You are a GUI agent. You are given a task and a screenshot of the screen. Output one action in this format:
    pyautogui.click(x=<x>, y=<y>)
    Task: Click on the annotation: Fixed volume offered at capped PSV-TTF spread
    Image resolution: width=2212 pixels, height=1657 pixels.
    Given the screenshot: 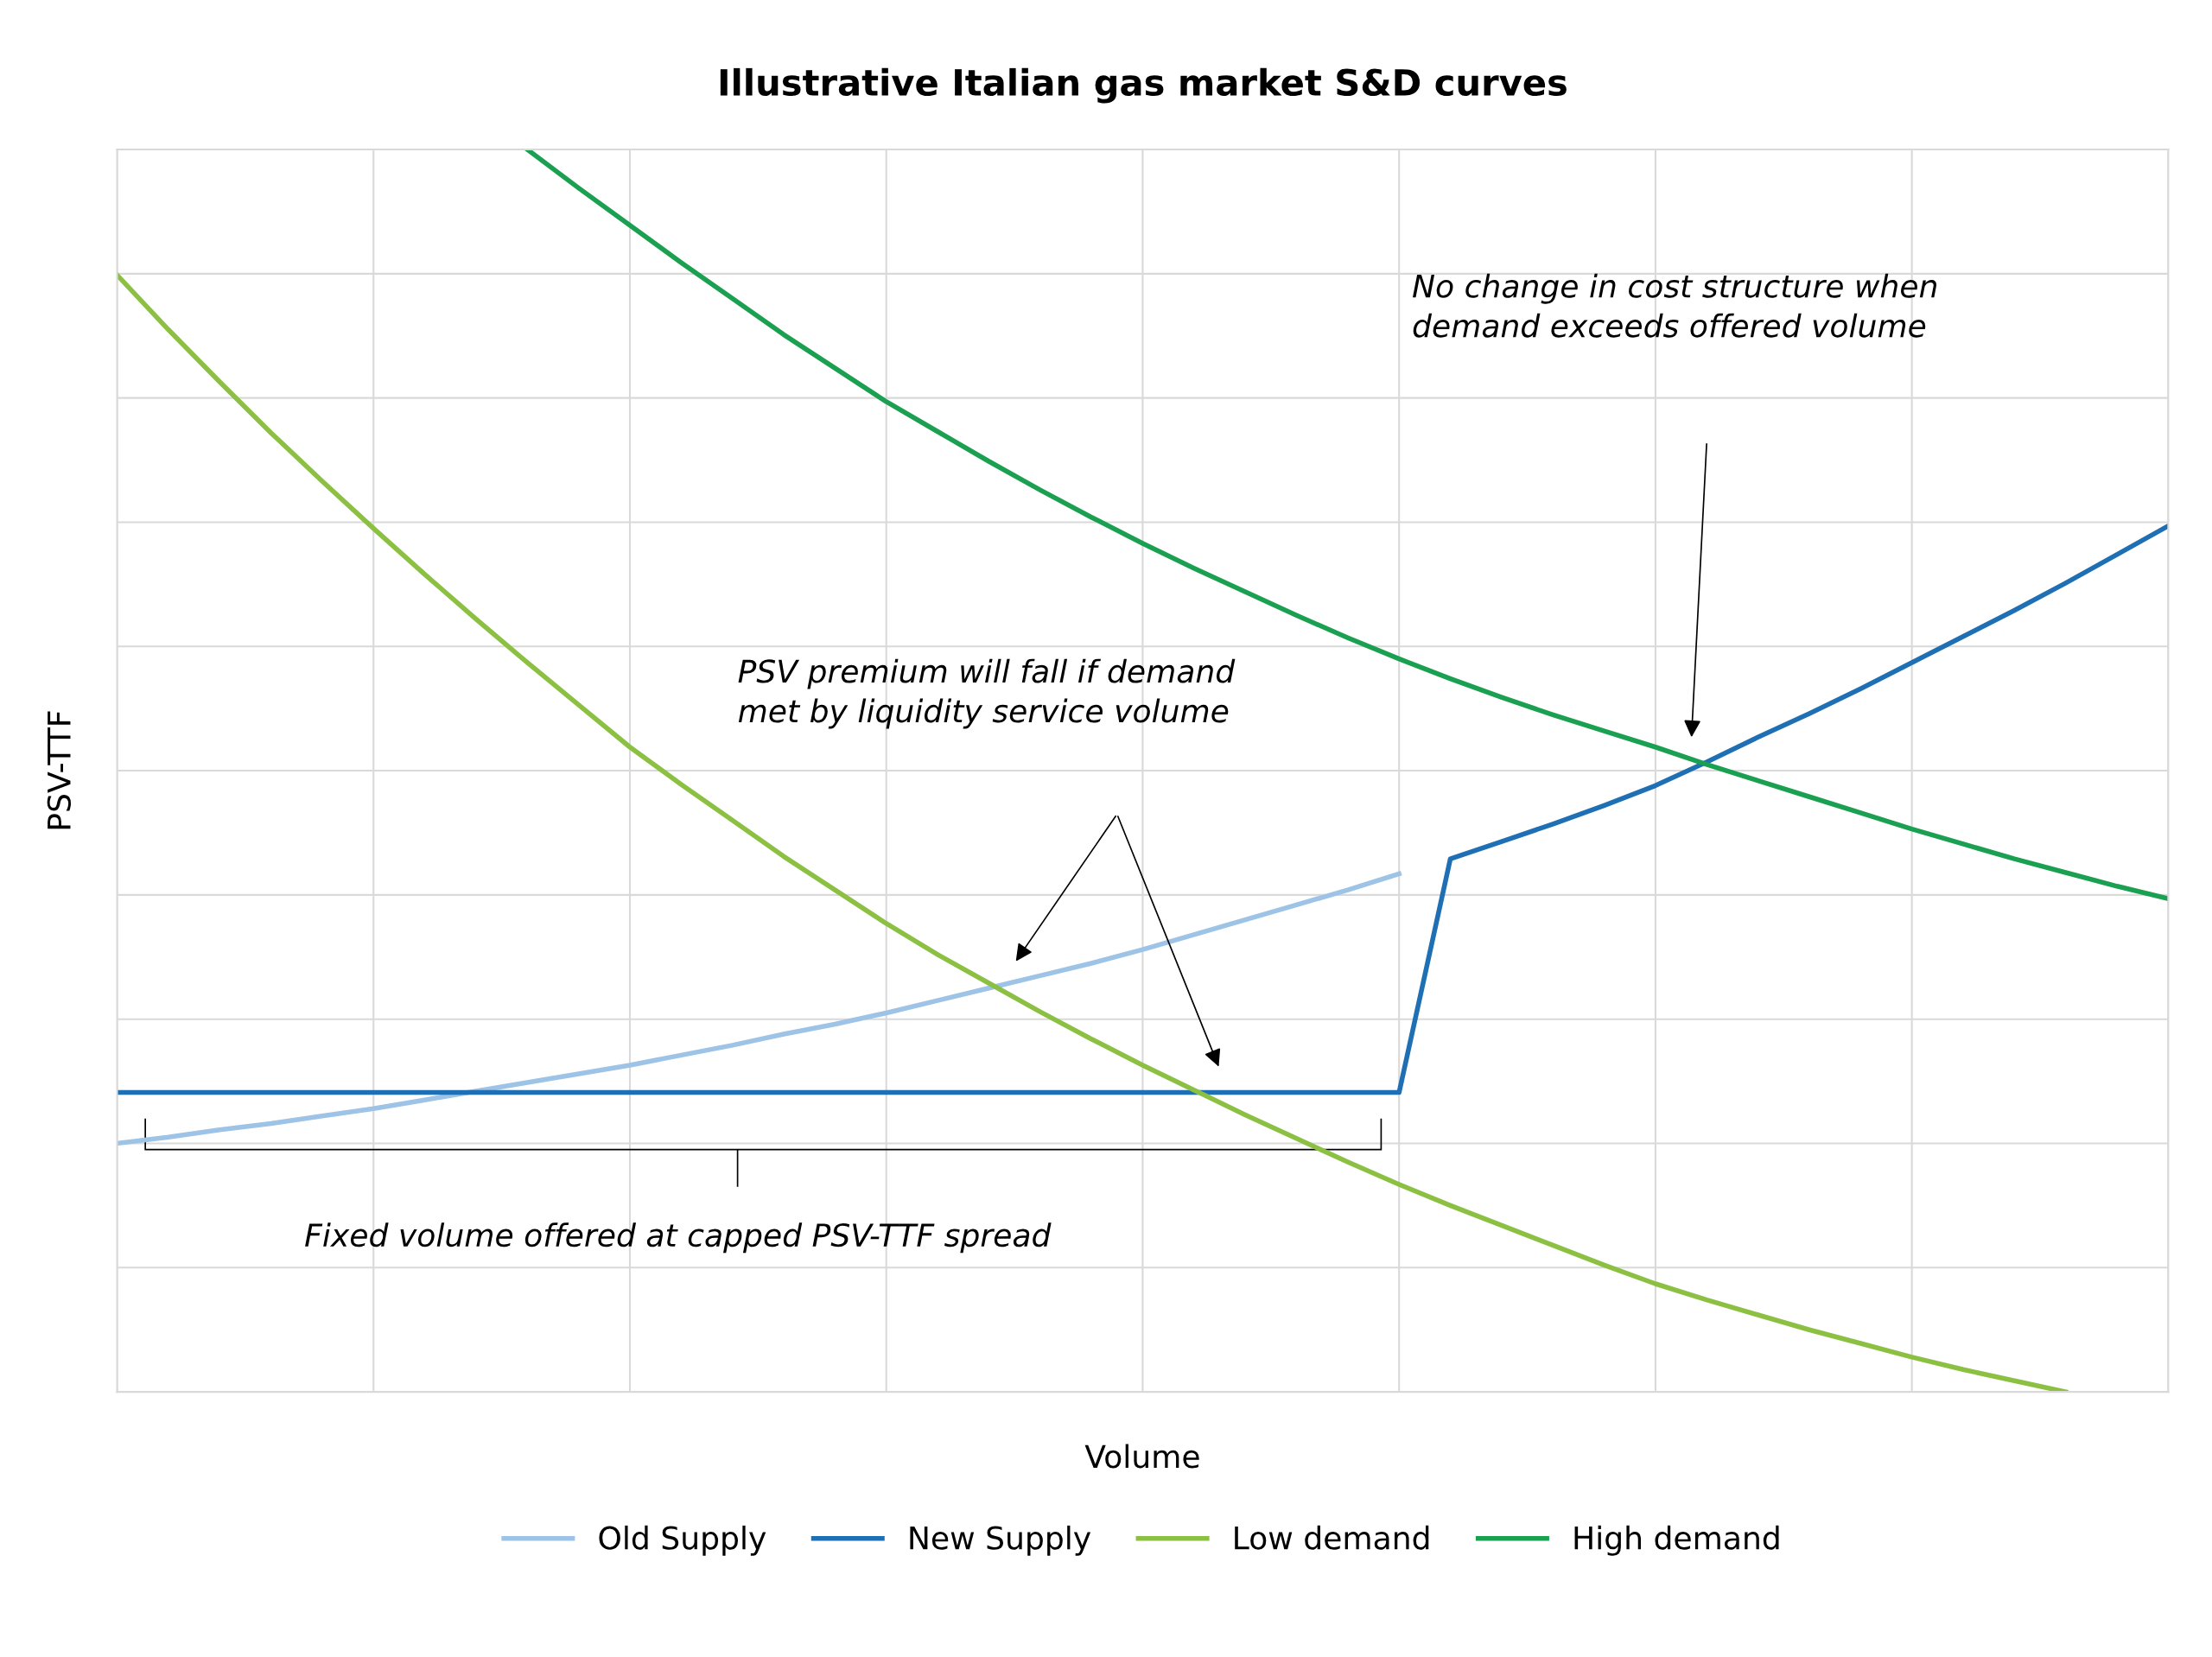 What is the action you would take?
    pyautogui.click(x=678, y=1238)
    